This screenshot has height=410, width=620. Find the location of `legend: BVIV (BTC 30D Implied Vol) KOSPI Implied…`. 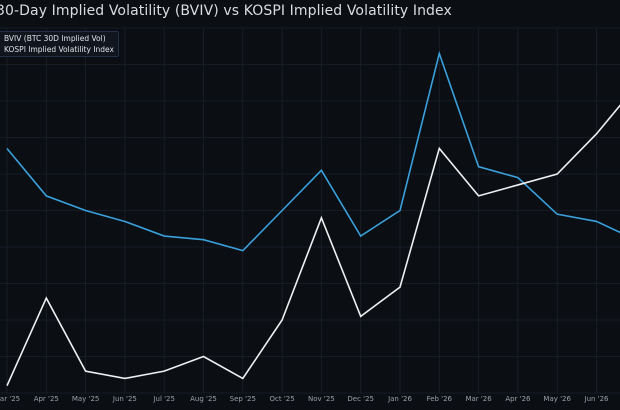

legend: BVIV (BTC 30D Implied Vol) KOSPI Implied… is located at coordinates (59, 44).